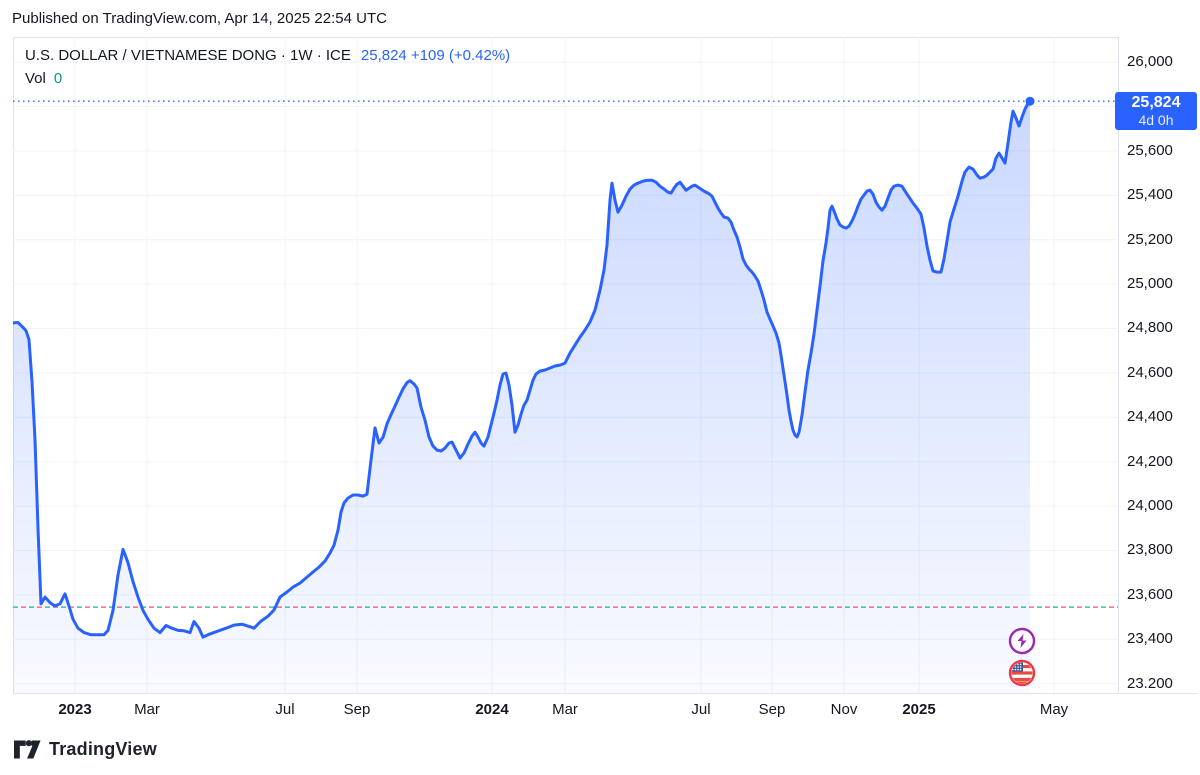 Image resolution: width=1200 pixels, height=775 pixels. I want to click on last-price-label: 25,824 4d 0h, so click(1156, 111).